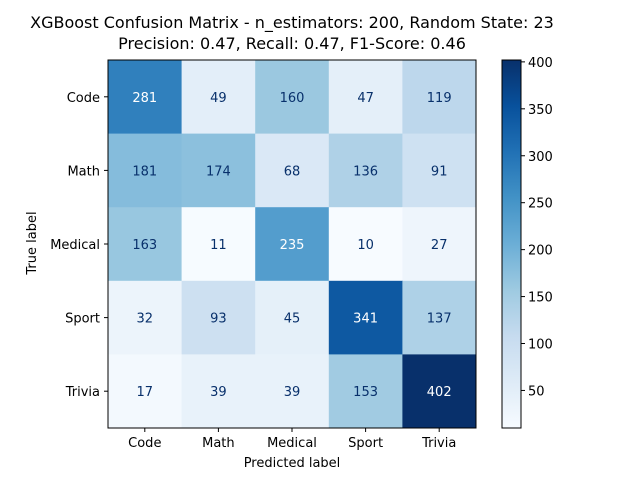 The image size is (640, 480). What do you see at coordinates (82, 319) in the screenshot?
I see `y-tick-label: Sport` at bounding box center [82, 319].